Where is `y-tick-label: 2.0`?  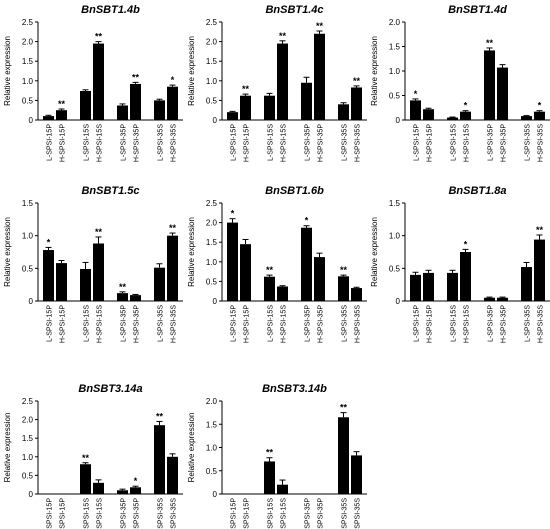 y-tick-label: 2.0 is located at coordinates (212, 223).